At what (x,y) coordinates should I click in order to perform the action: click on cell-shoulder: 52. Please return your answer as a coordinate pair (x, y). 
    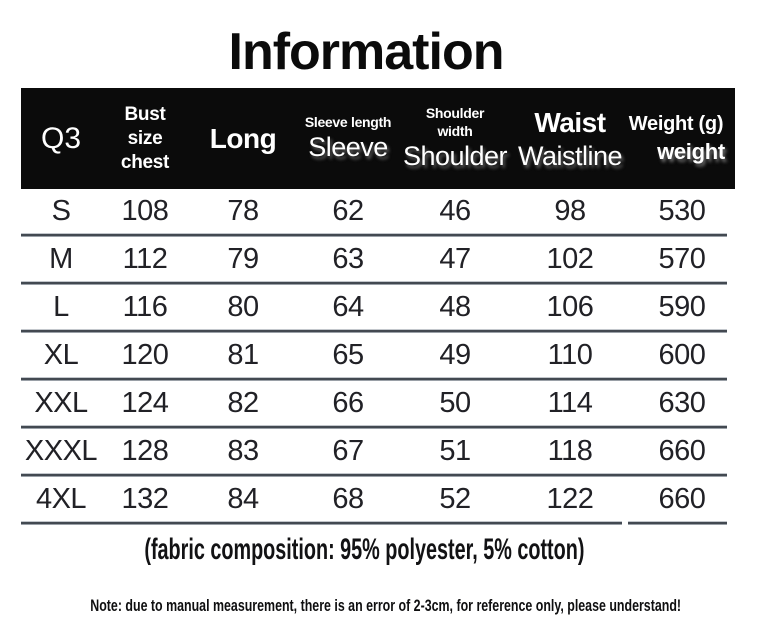
    Looking at the image, I should click on (455, 498).